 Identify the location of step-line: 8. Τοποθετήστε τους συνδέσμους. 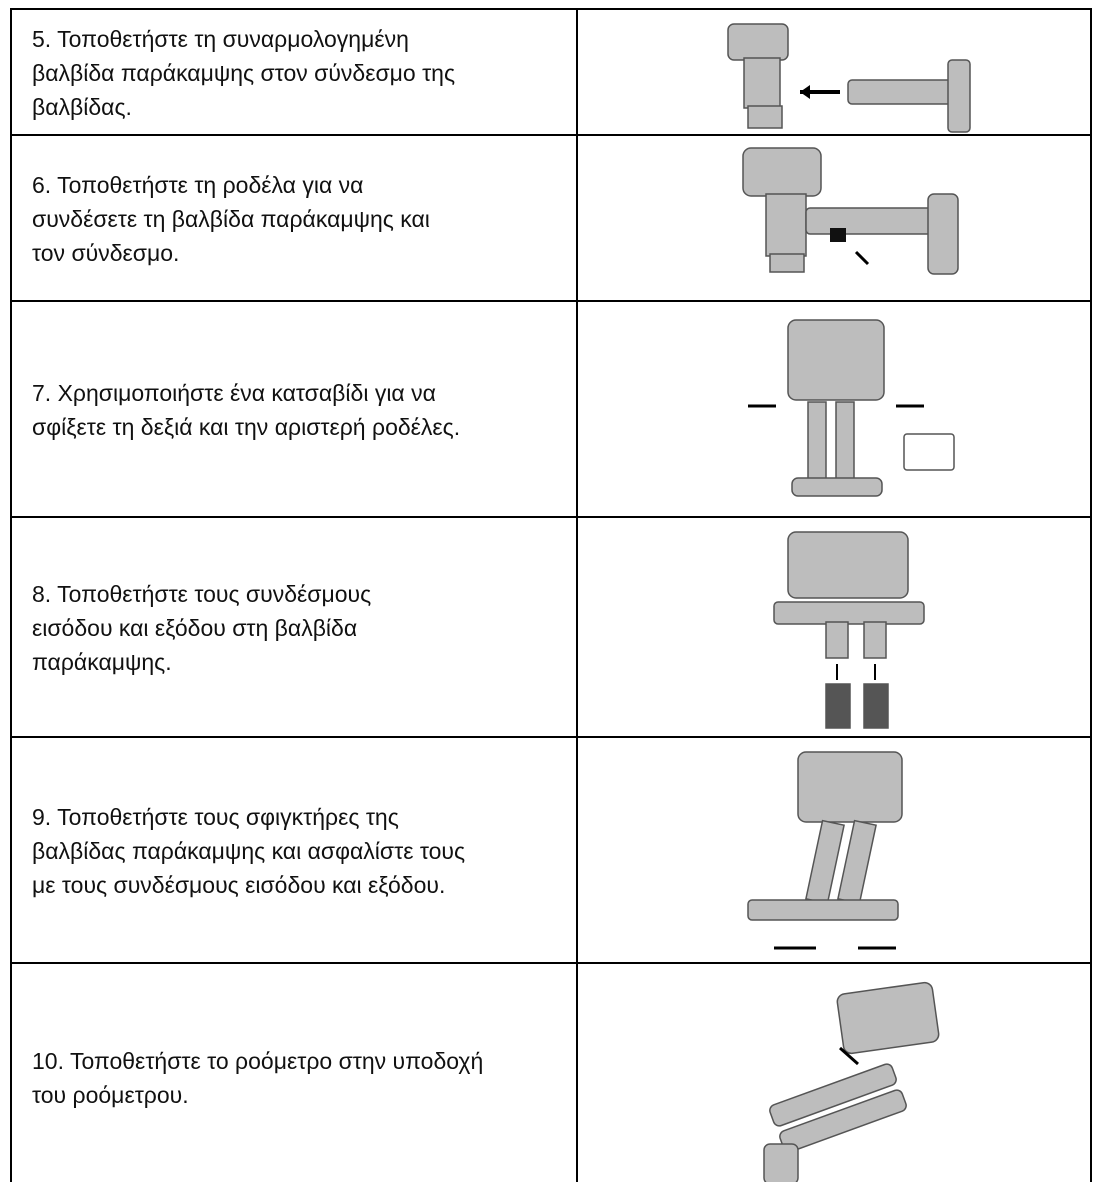
(202, 594).